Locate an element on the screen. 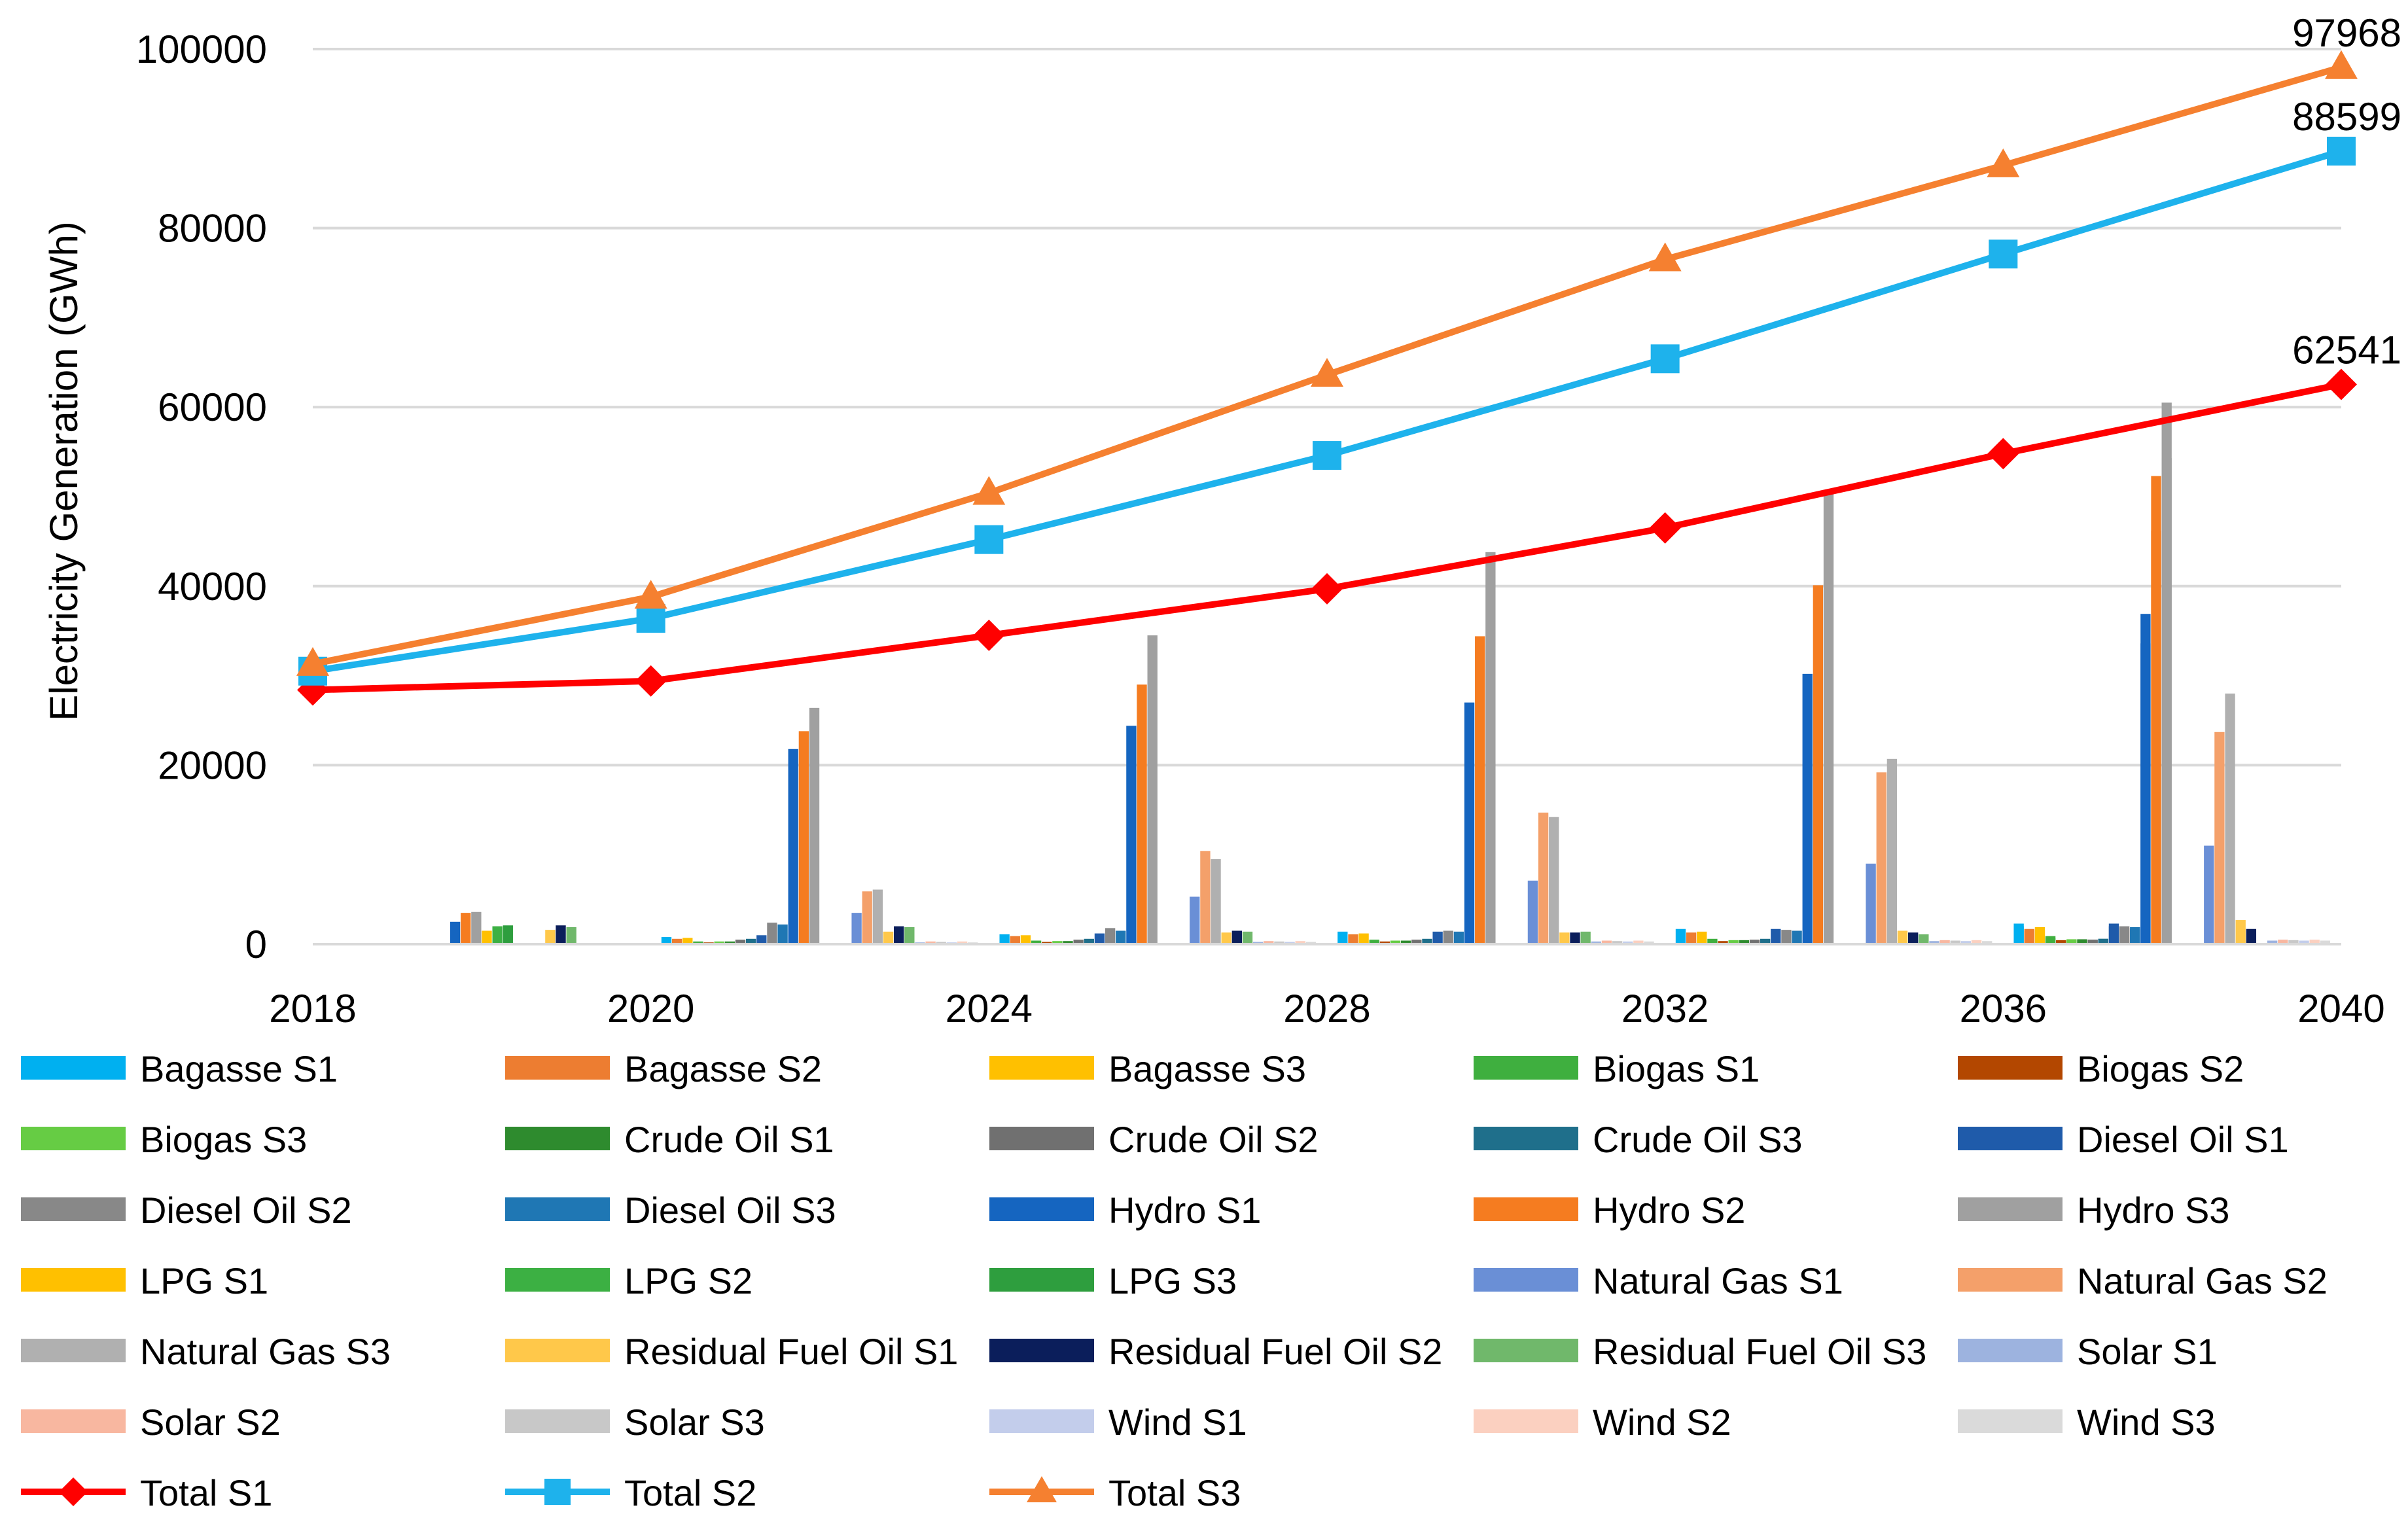  bar-hydro-s1-2024 is located at coordinates (1131, 835).